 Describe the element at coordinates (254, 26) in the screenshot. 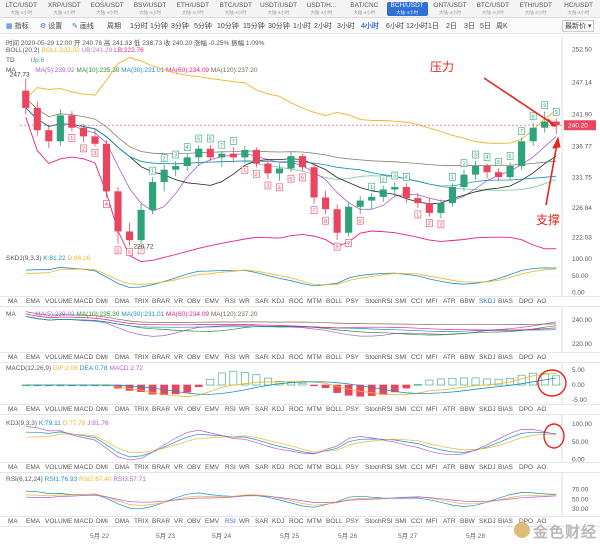

I see `interval-option: 15分钟` at that location.